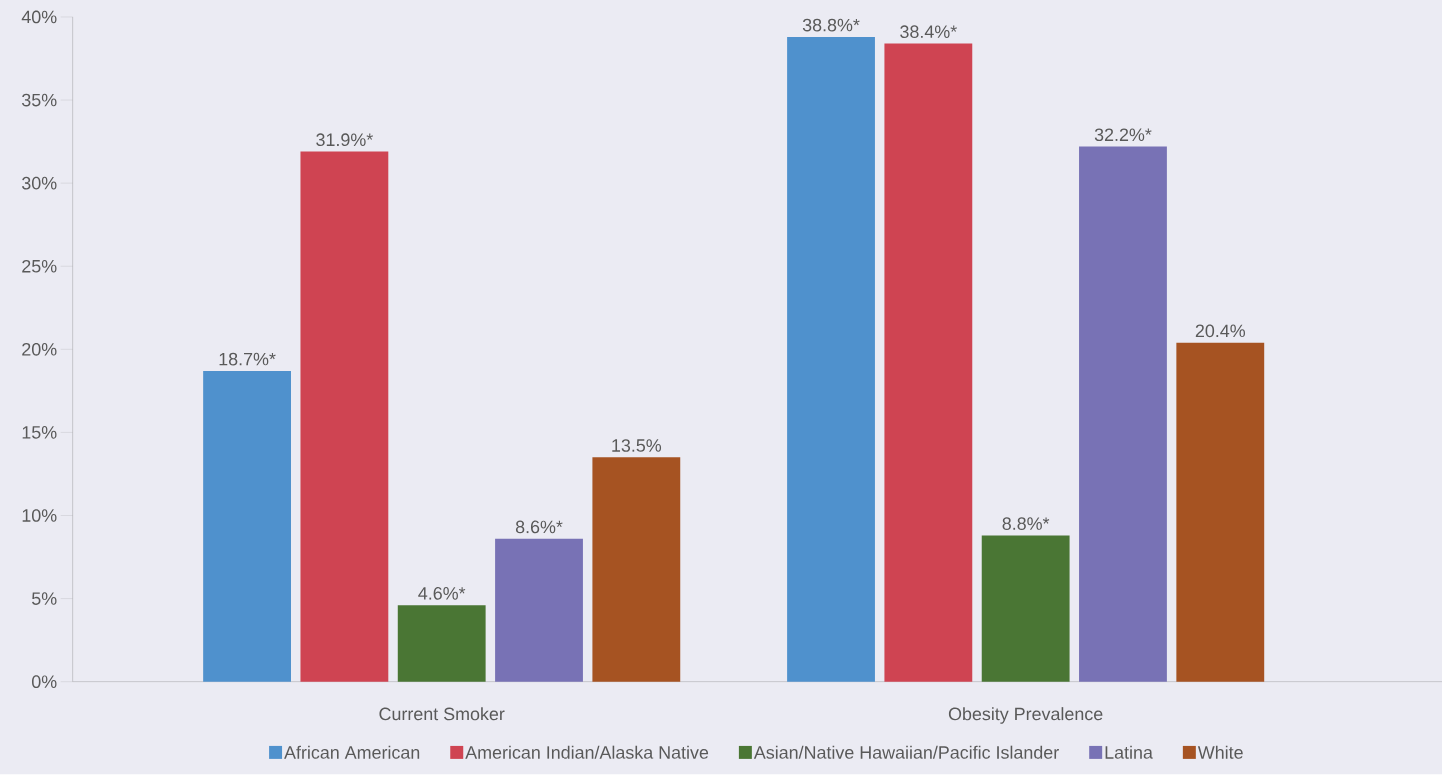 This screenshot has width=1442, height=775. Describe the element at coordinates (1123, 135) in the screenshot. I see `data-label: 32.2%*` at that location.